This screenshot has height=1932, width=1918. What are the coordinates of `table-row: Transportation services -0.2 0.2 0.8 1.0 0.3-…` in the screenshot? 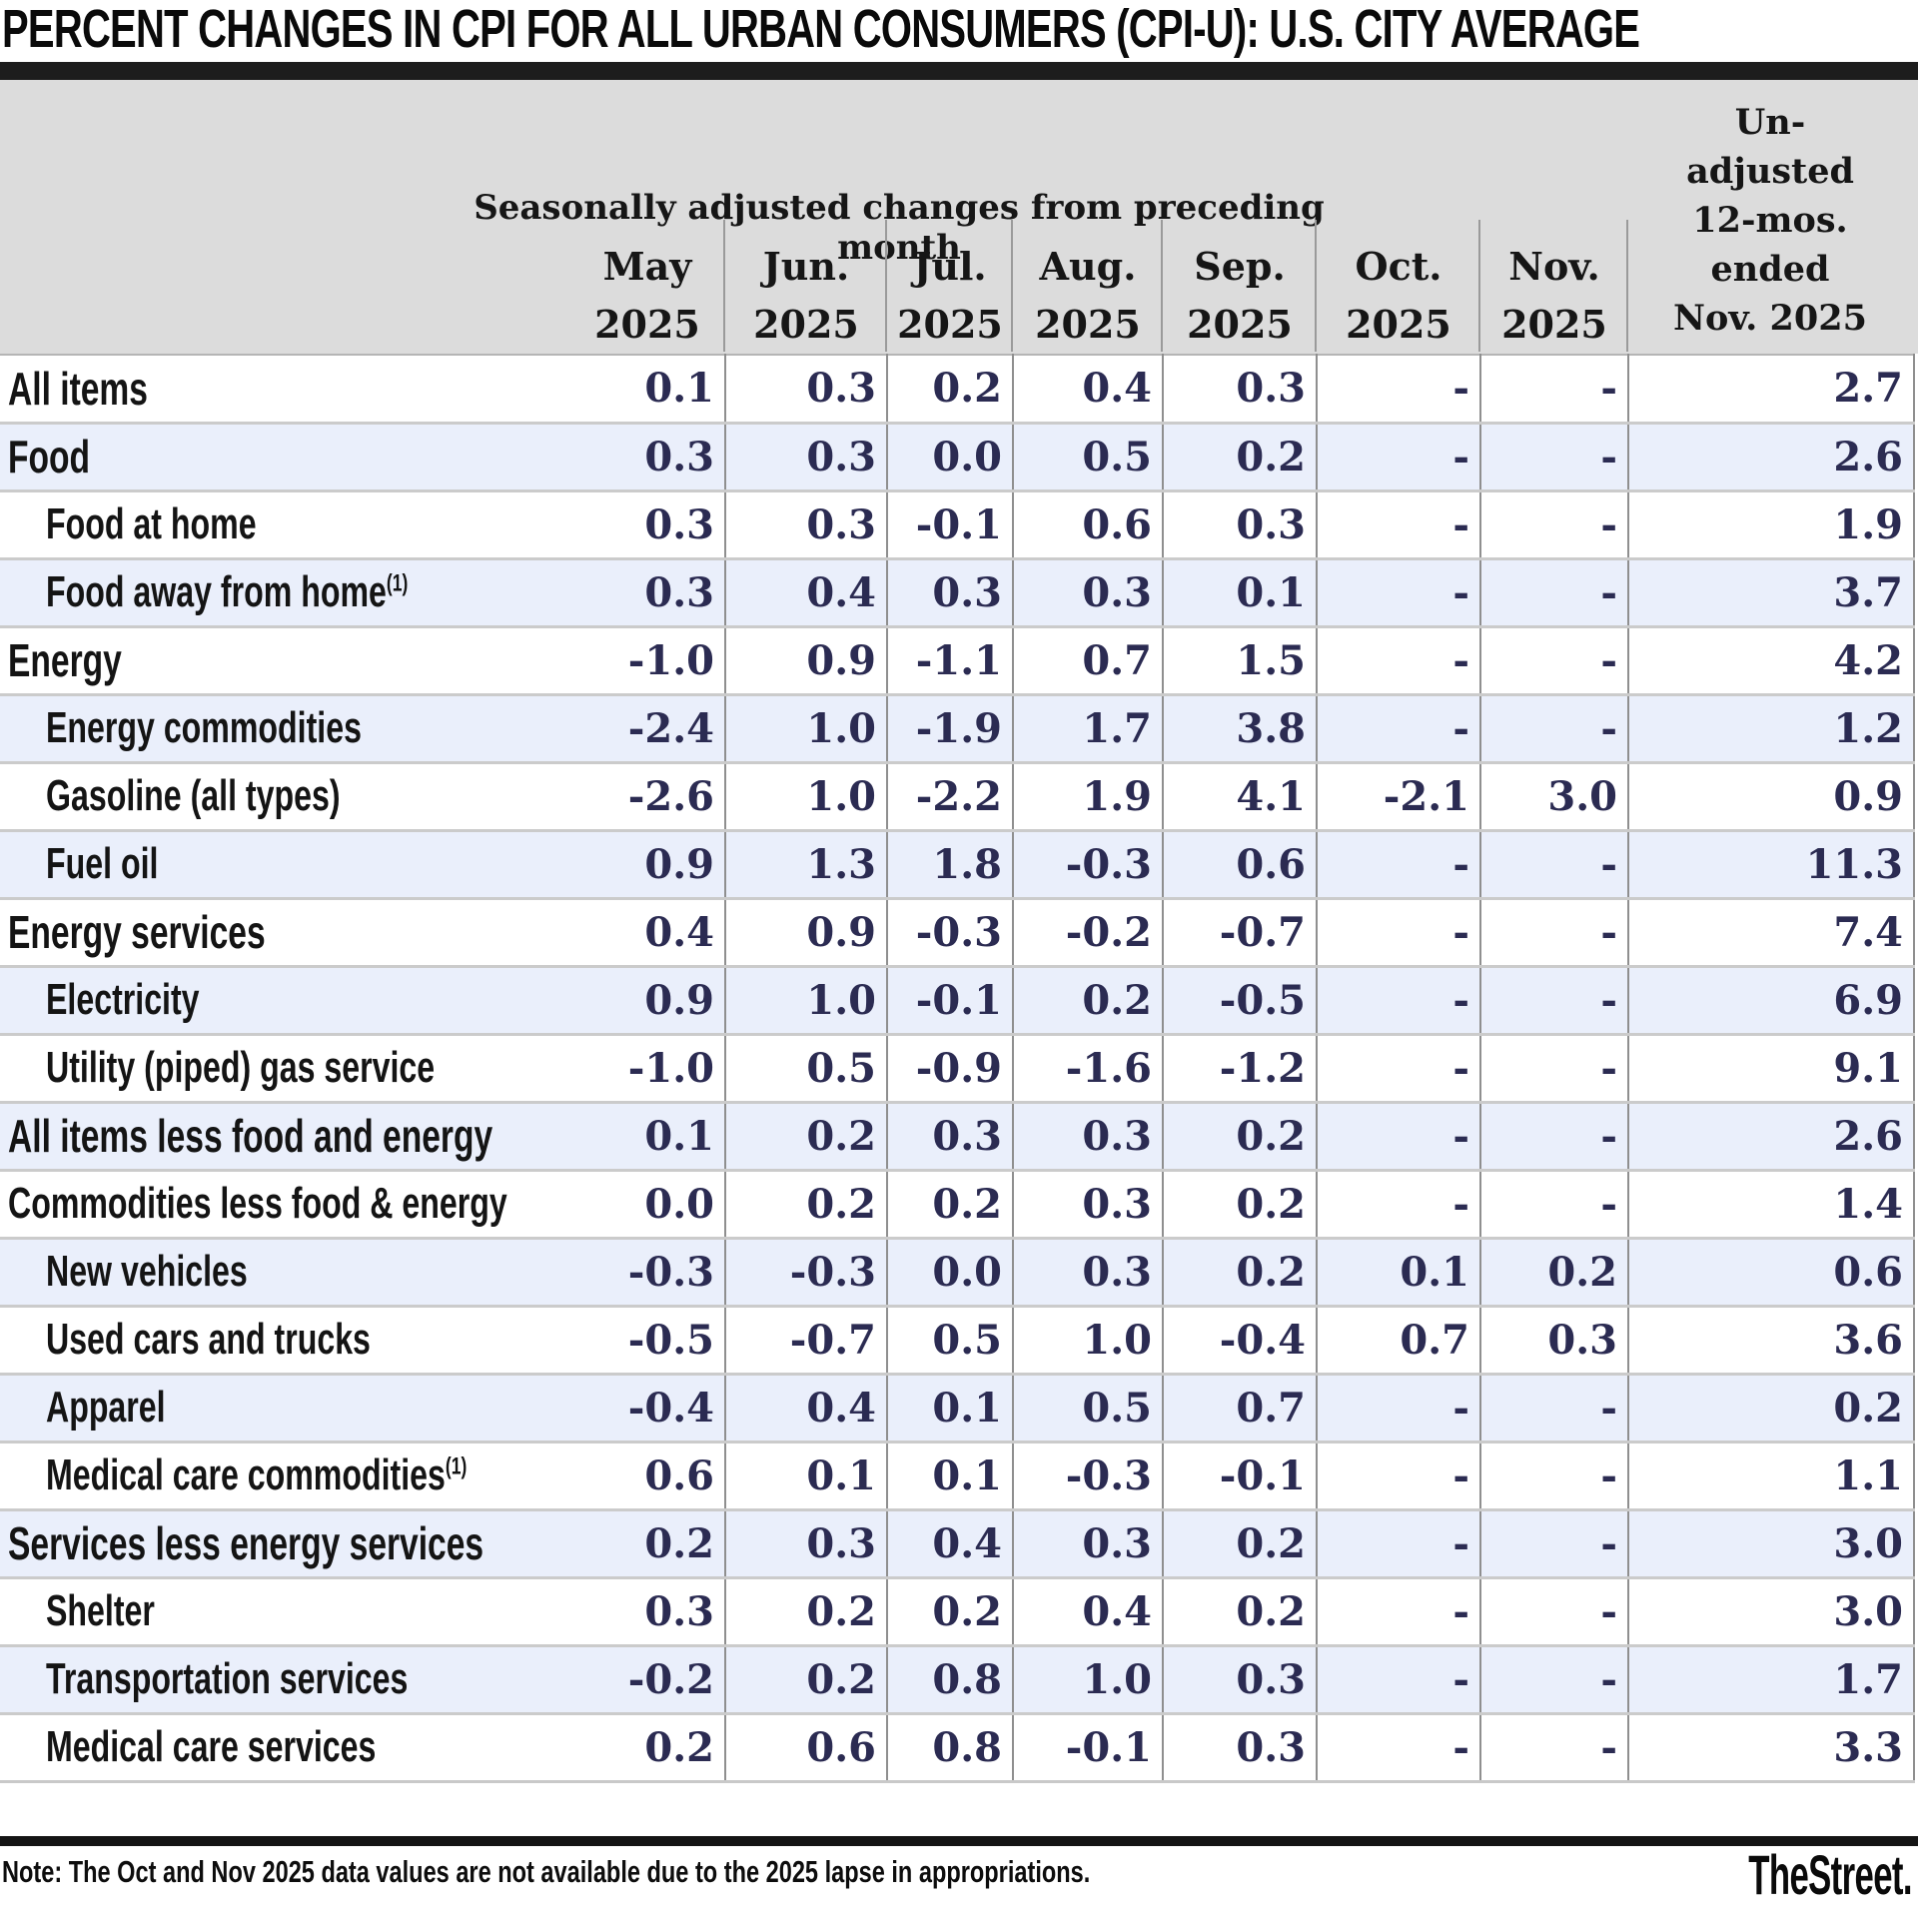 It's located at (957, 1678).